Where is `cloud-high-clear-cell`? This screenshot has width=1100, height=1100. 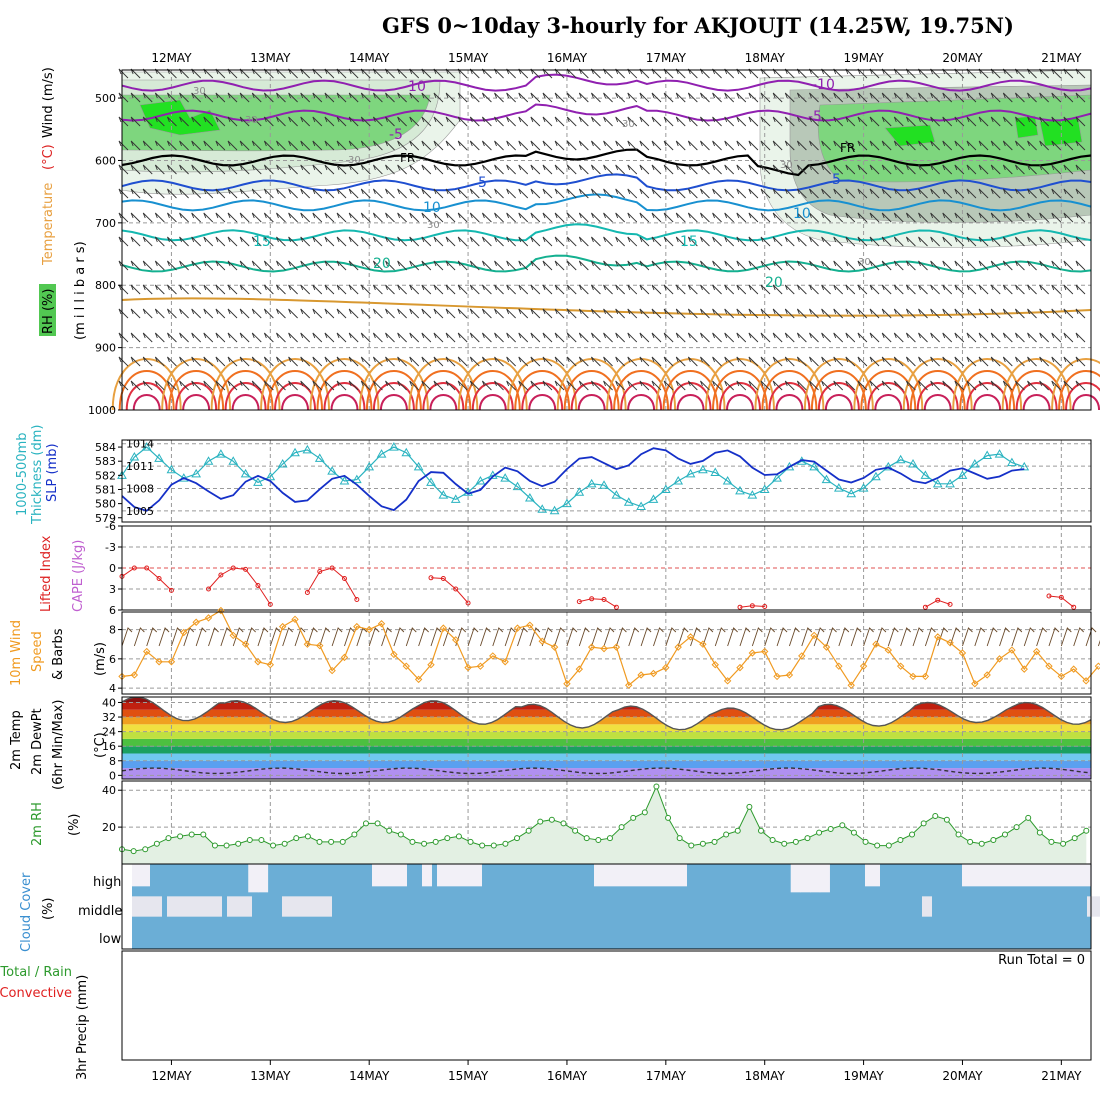 cloud-high-clear-cell is located at coordinates (805, 878).